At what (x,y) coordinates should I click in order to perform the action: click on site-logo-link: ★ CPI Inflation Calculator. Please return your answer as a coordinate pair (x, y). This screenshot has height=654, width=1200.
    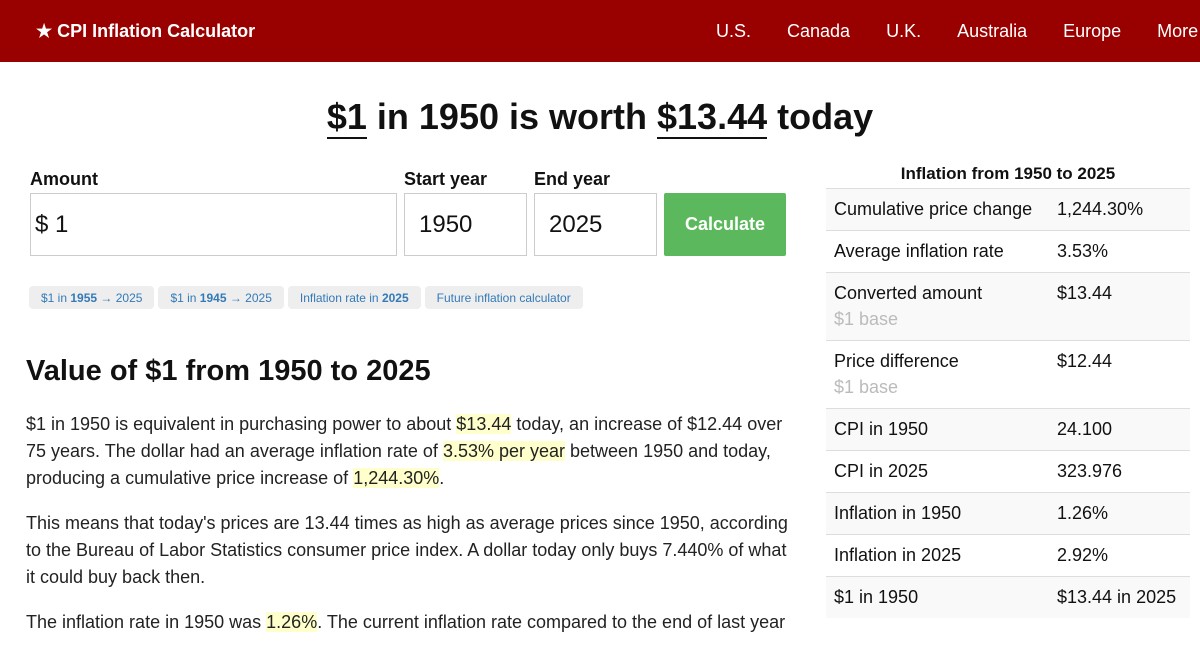
    Looking at the image, I should click on (146, 30).